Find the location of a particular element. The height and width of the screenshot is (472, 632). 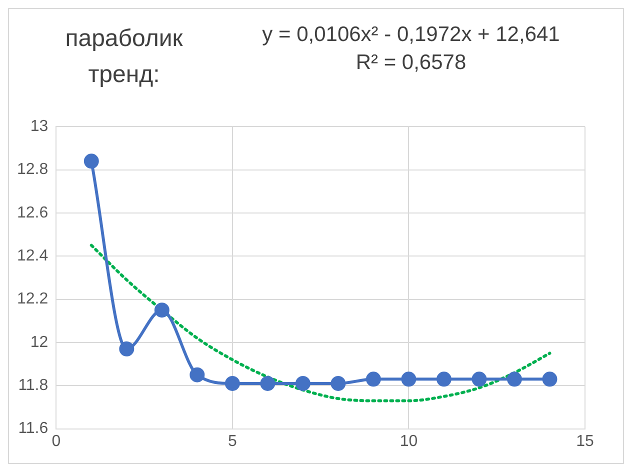

x-tick-label: 15 is located at coordinates (585, 441).